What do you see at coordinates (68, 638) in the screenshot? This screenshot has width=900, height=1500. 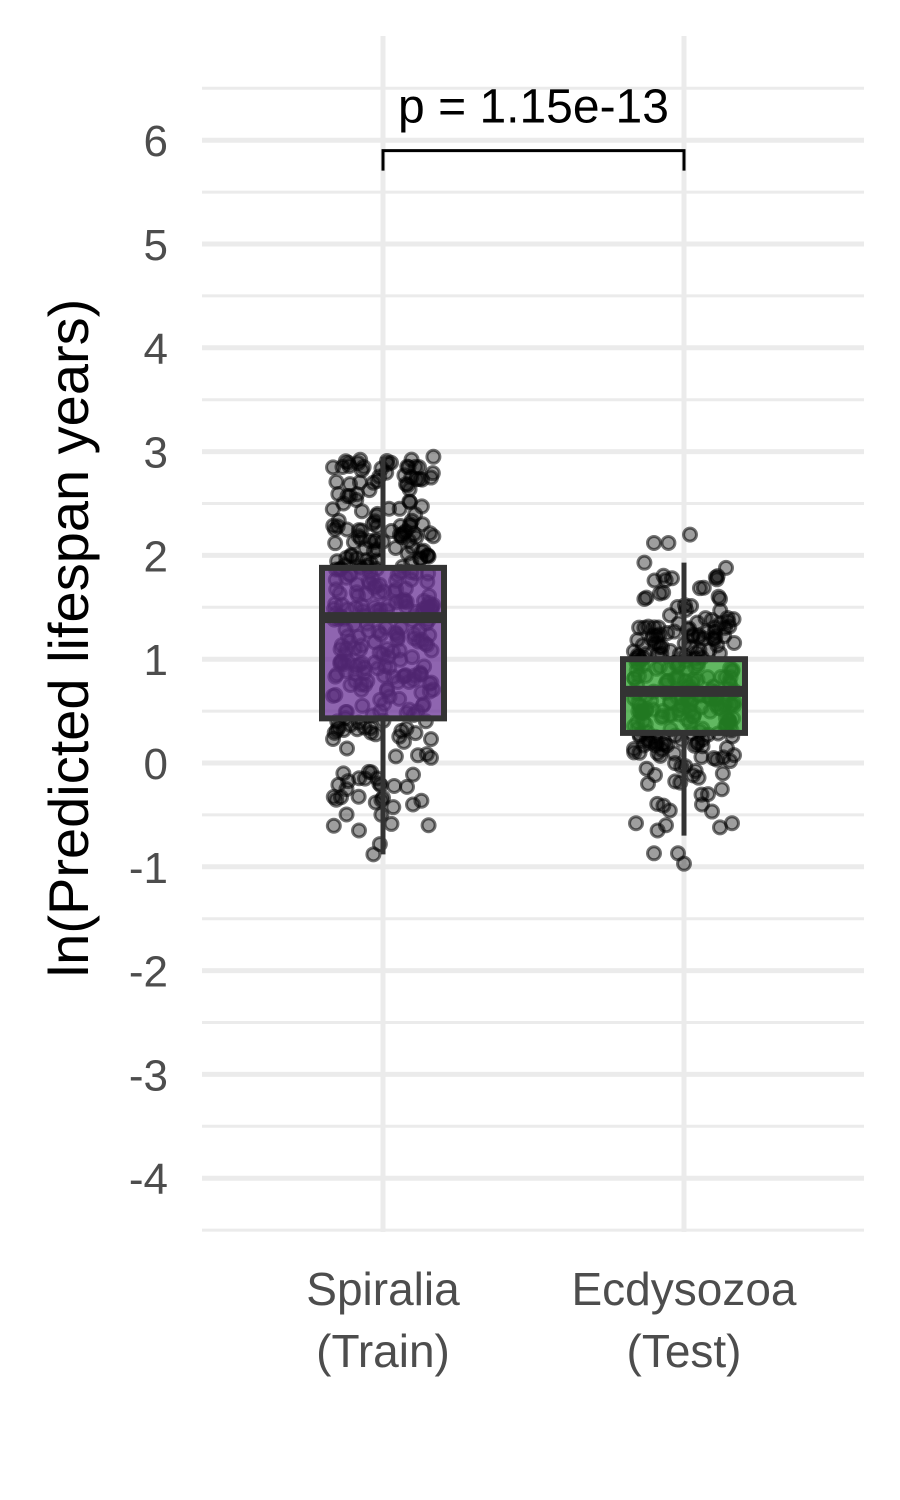 I see `y-axis-label: ln(Predicted lifespan years)` at bounding box center [68, 638].